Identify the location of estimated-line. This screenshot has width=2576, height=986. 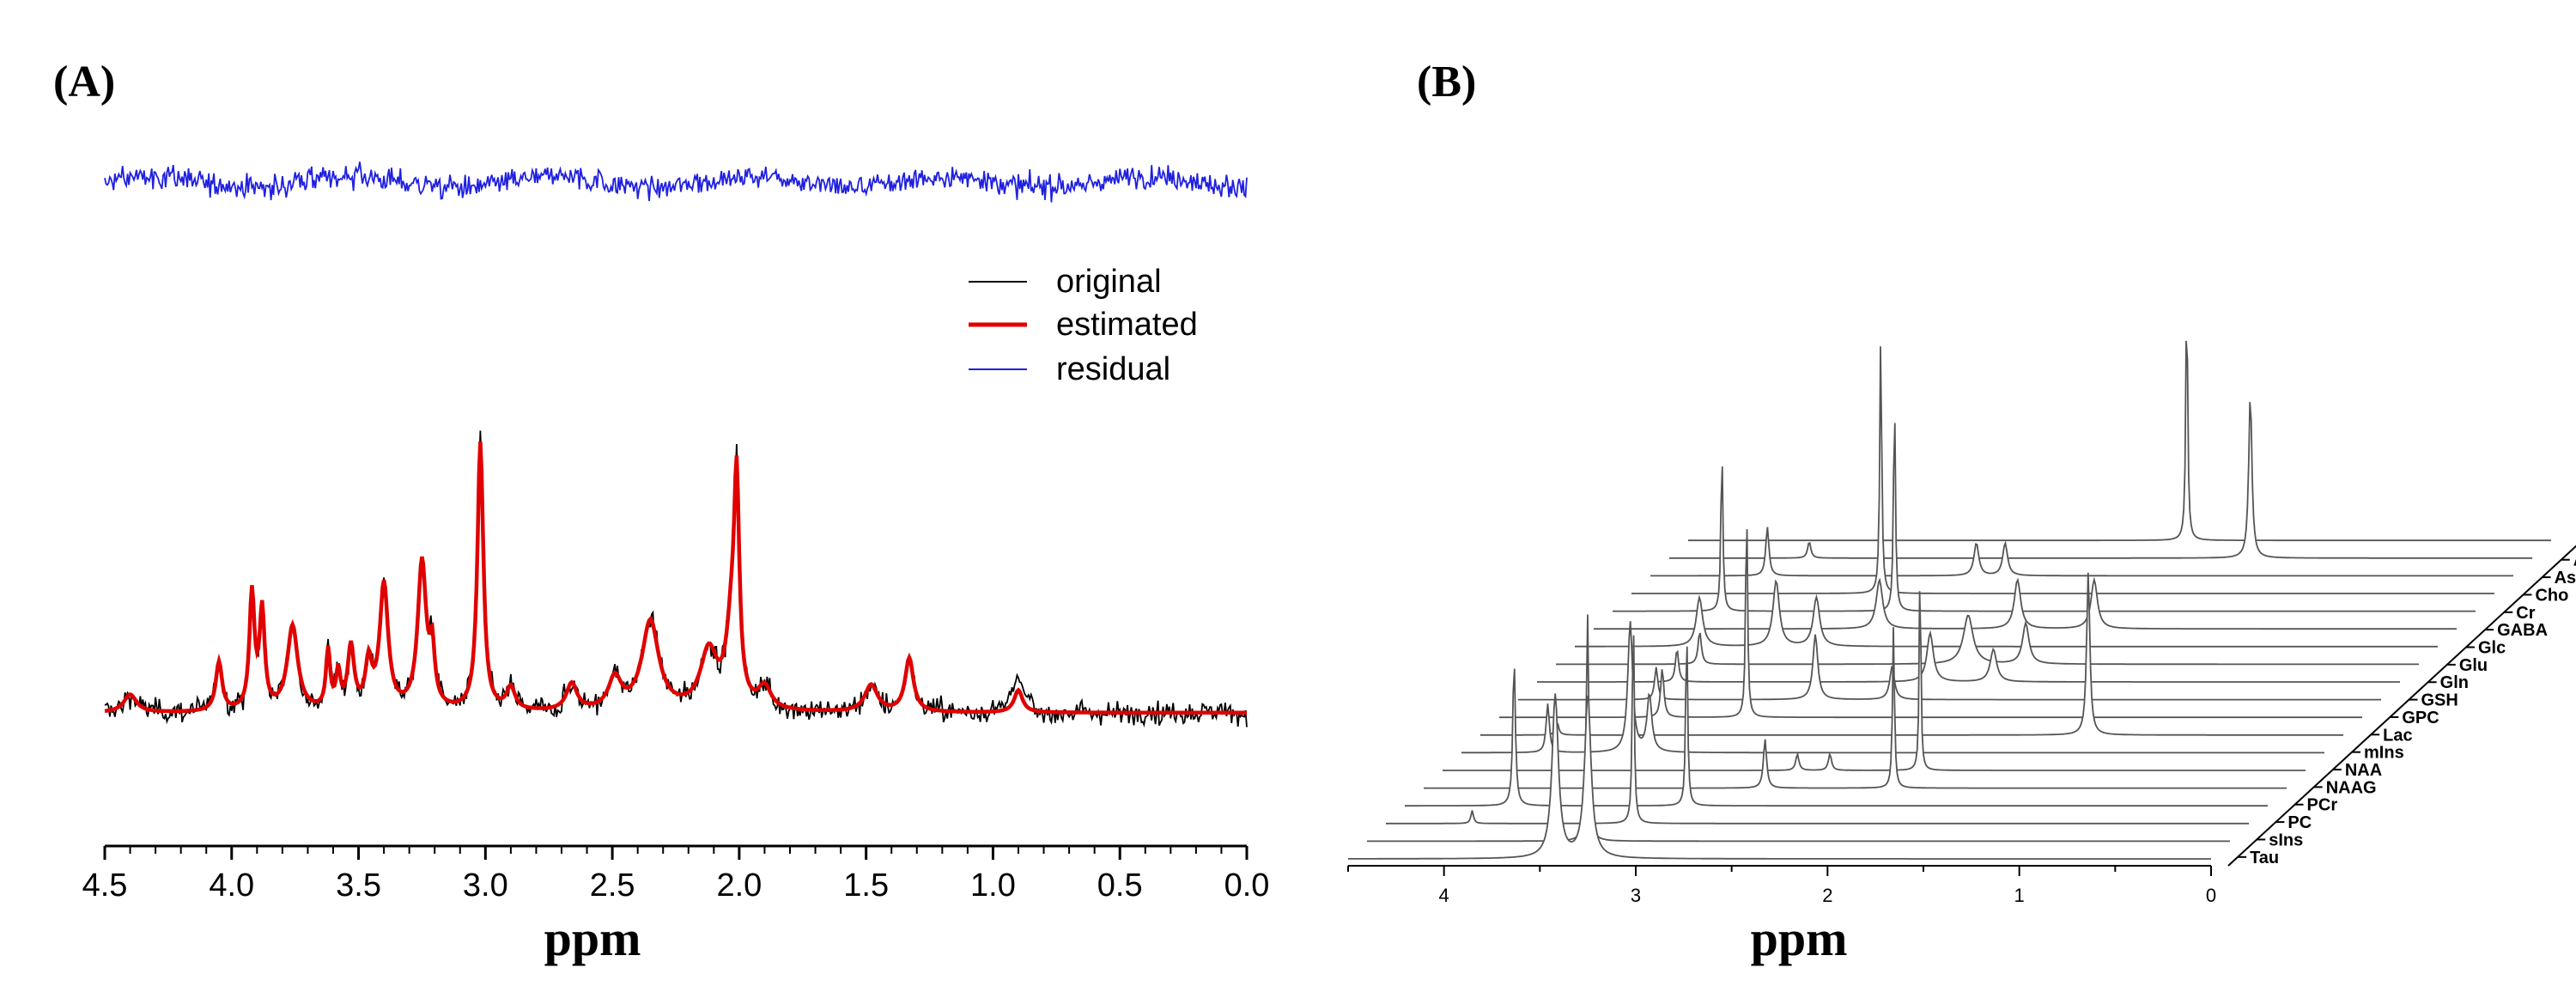
(675, 578).